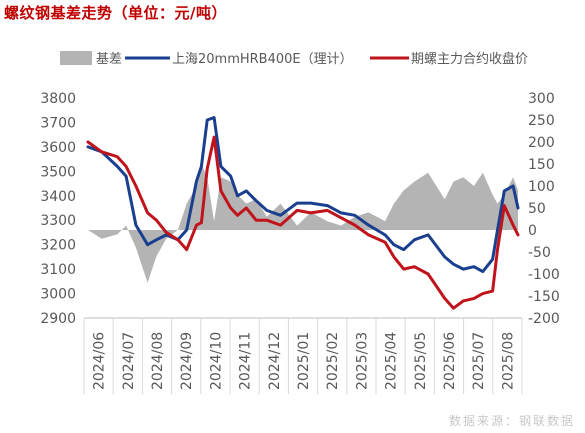 This screenshot has width=585, height=433. Describe the element at coordinates (469, 59) in the screenshot. I see `legend-futures-label: 期螺主力合约收盘价` at that location.